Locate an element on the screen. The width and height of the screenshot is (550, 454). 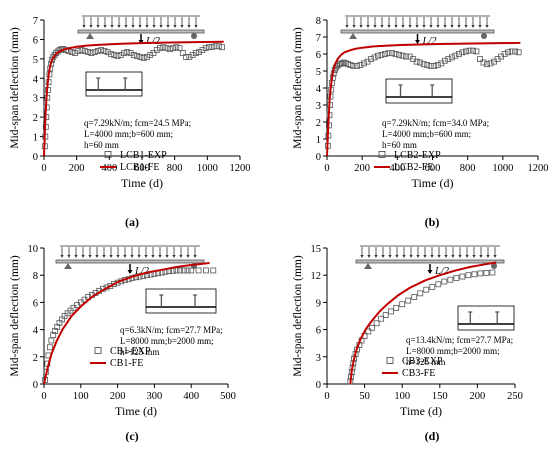
x-tick-label: 50 is located at coordinates (364, 396).